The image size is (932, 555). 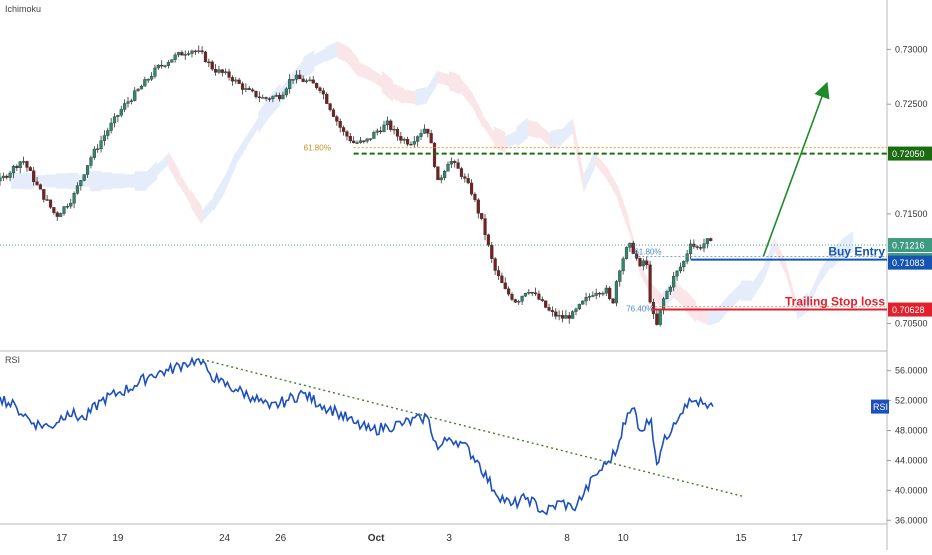 I want to click on time-axis: 17 19 24 26 Oct 3 8 10 15 17, so click(x=429, y=538).